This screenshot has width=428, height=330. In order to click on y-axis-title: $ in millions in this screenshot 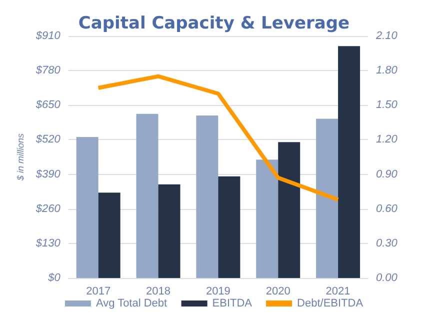, I will do `click(21, 157)`.